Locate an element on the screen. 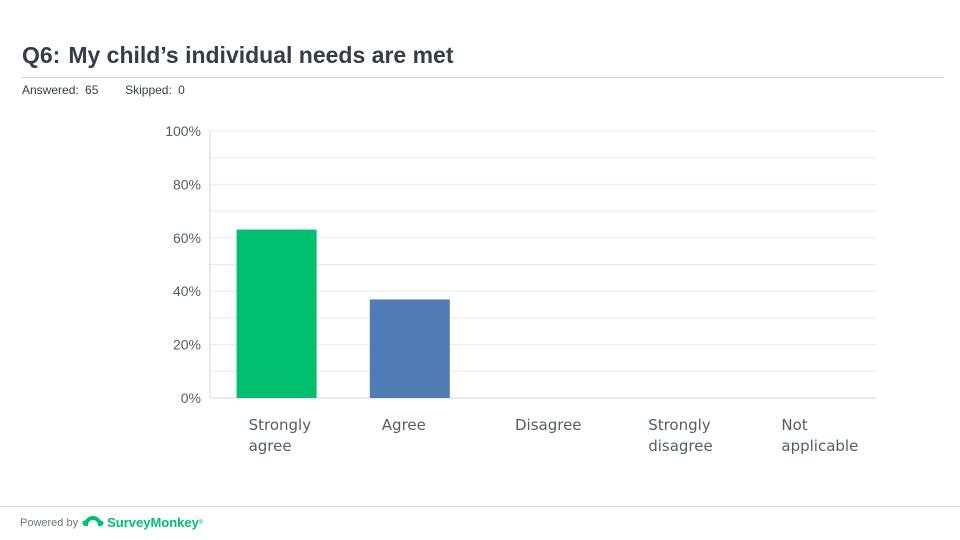 This screenshot has height=540, width=960. question-text: My child’s individual needs are met is located at coordinates (261, 55).